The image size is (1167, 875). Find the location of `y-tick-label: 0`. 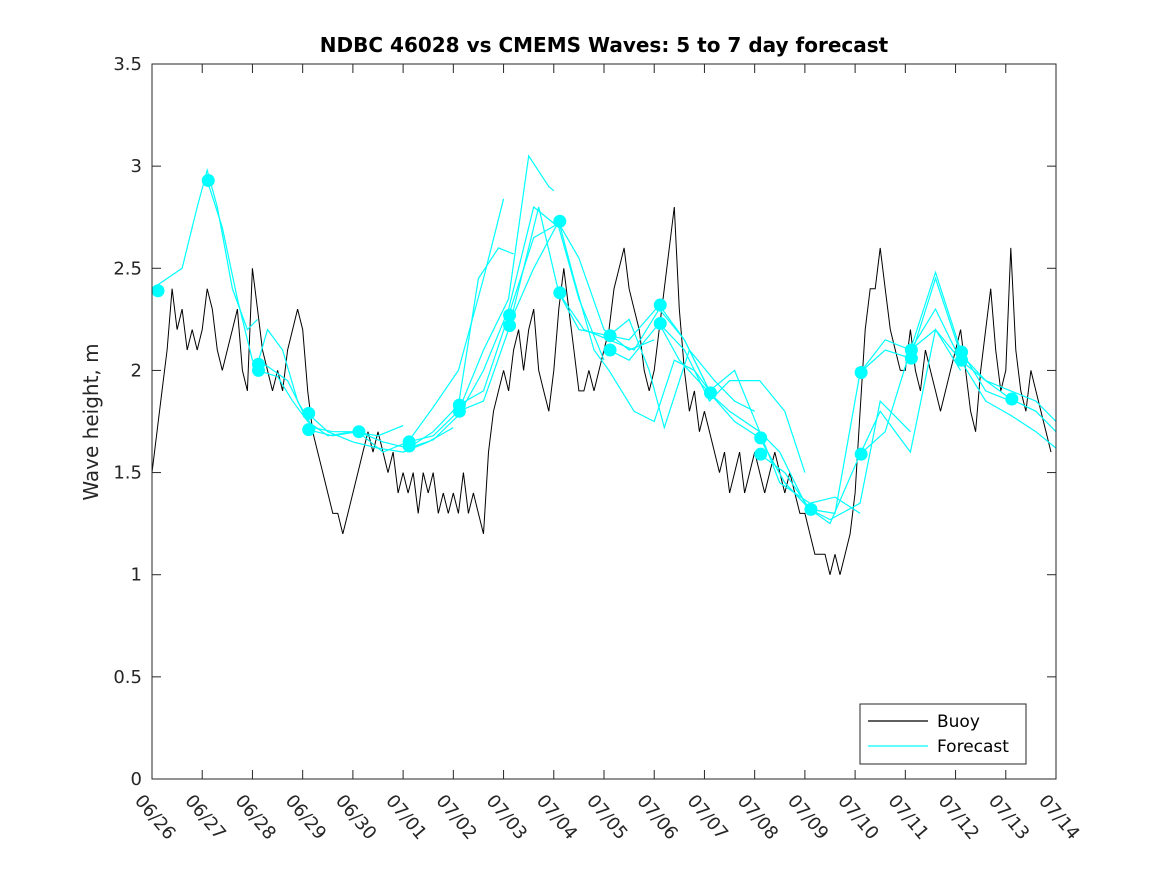

y-tick-label: 0 is located at coordinates (136, 779).